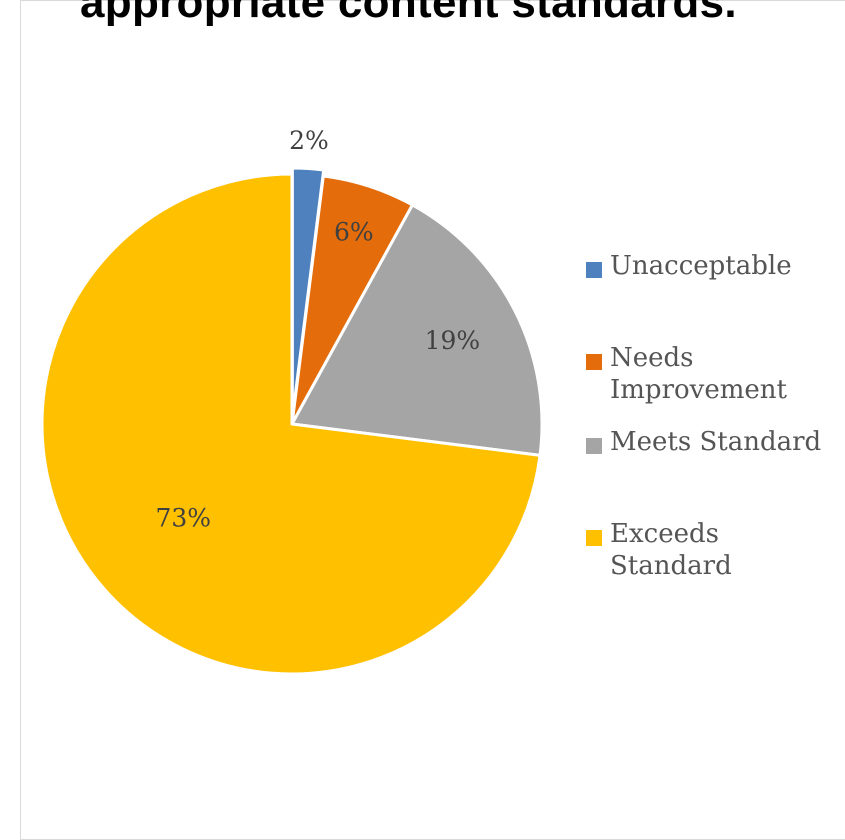  Describe the element at coordinates (594, 446) in the screenshot. I see `legend-swatch-meets-standard` at that location.